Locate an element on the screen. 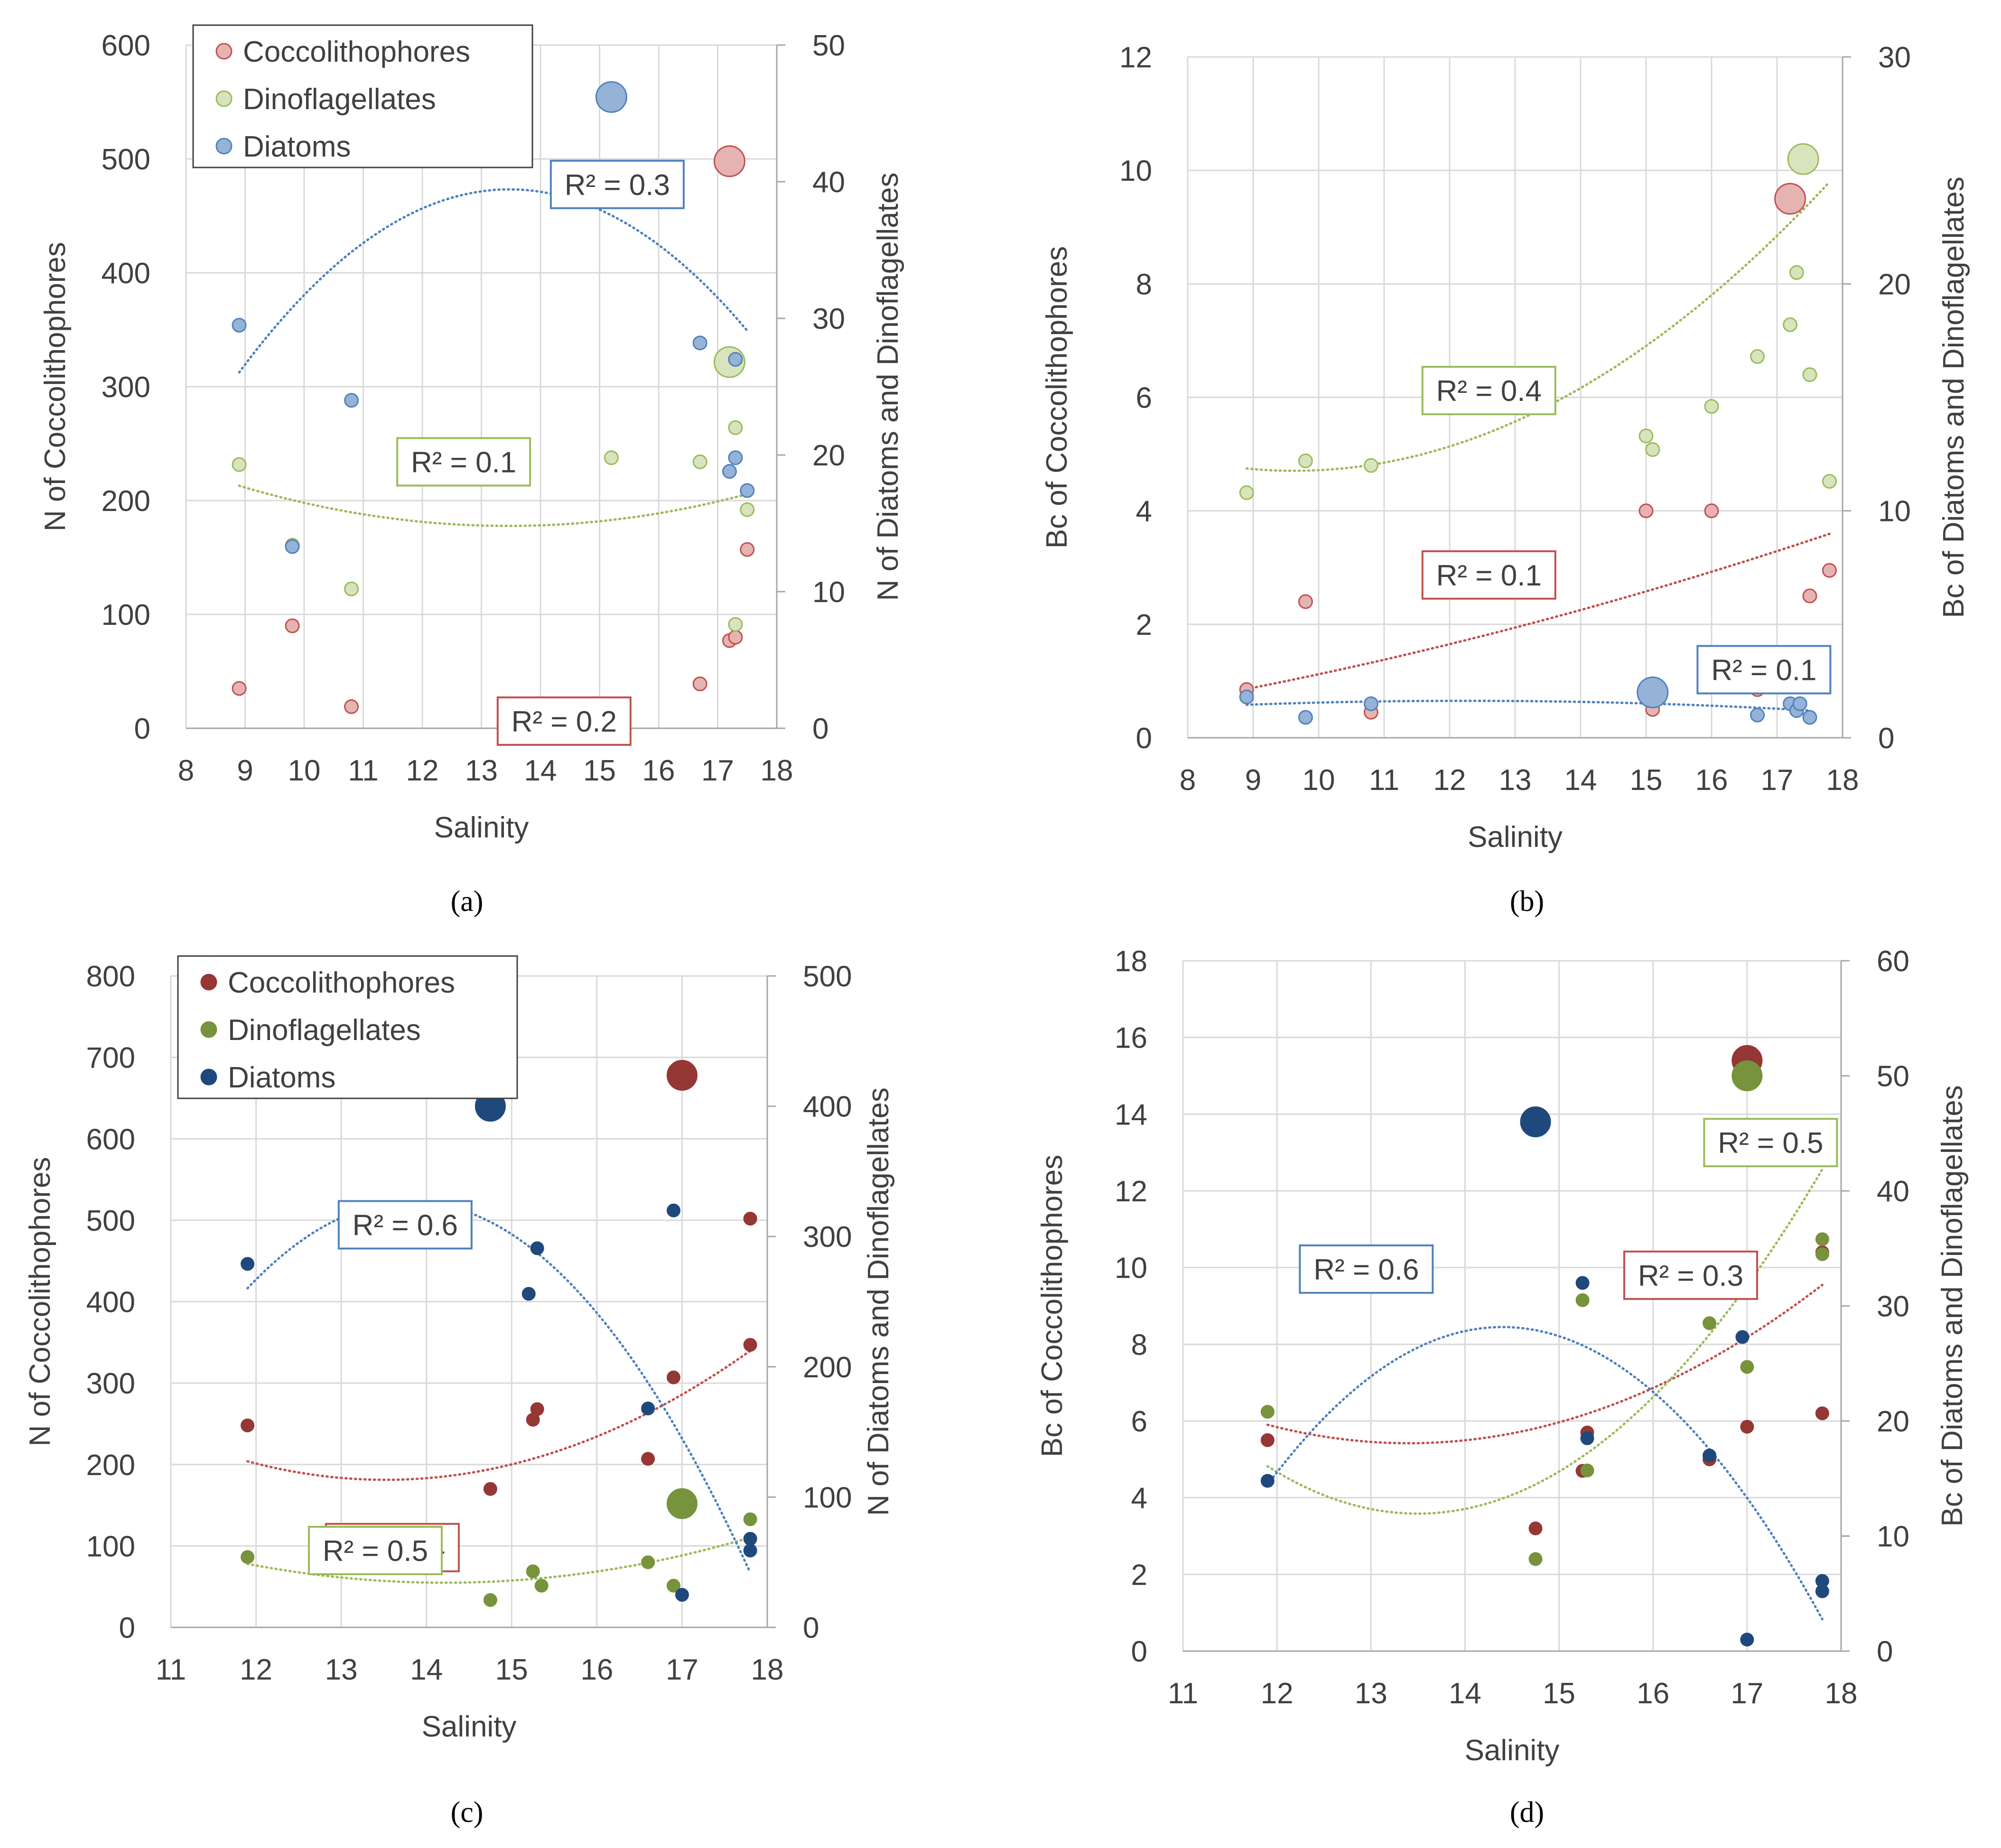  x-tick-label: 17 is located at coordinates (1747, 1694).